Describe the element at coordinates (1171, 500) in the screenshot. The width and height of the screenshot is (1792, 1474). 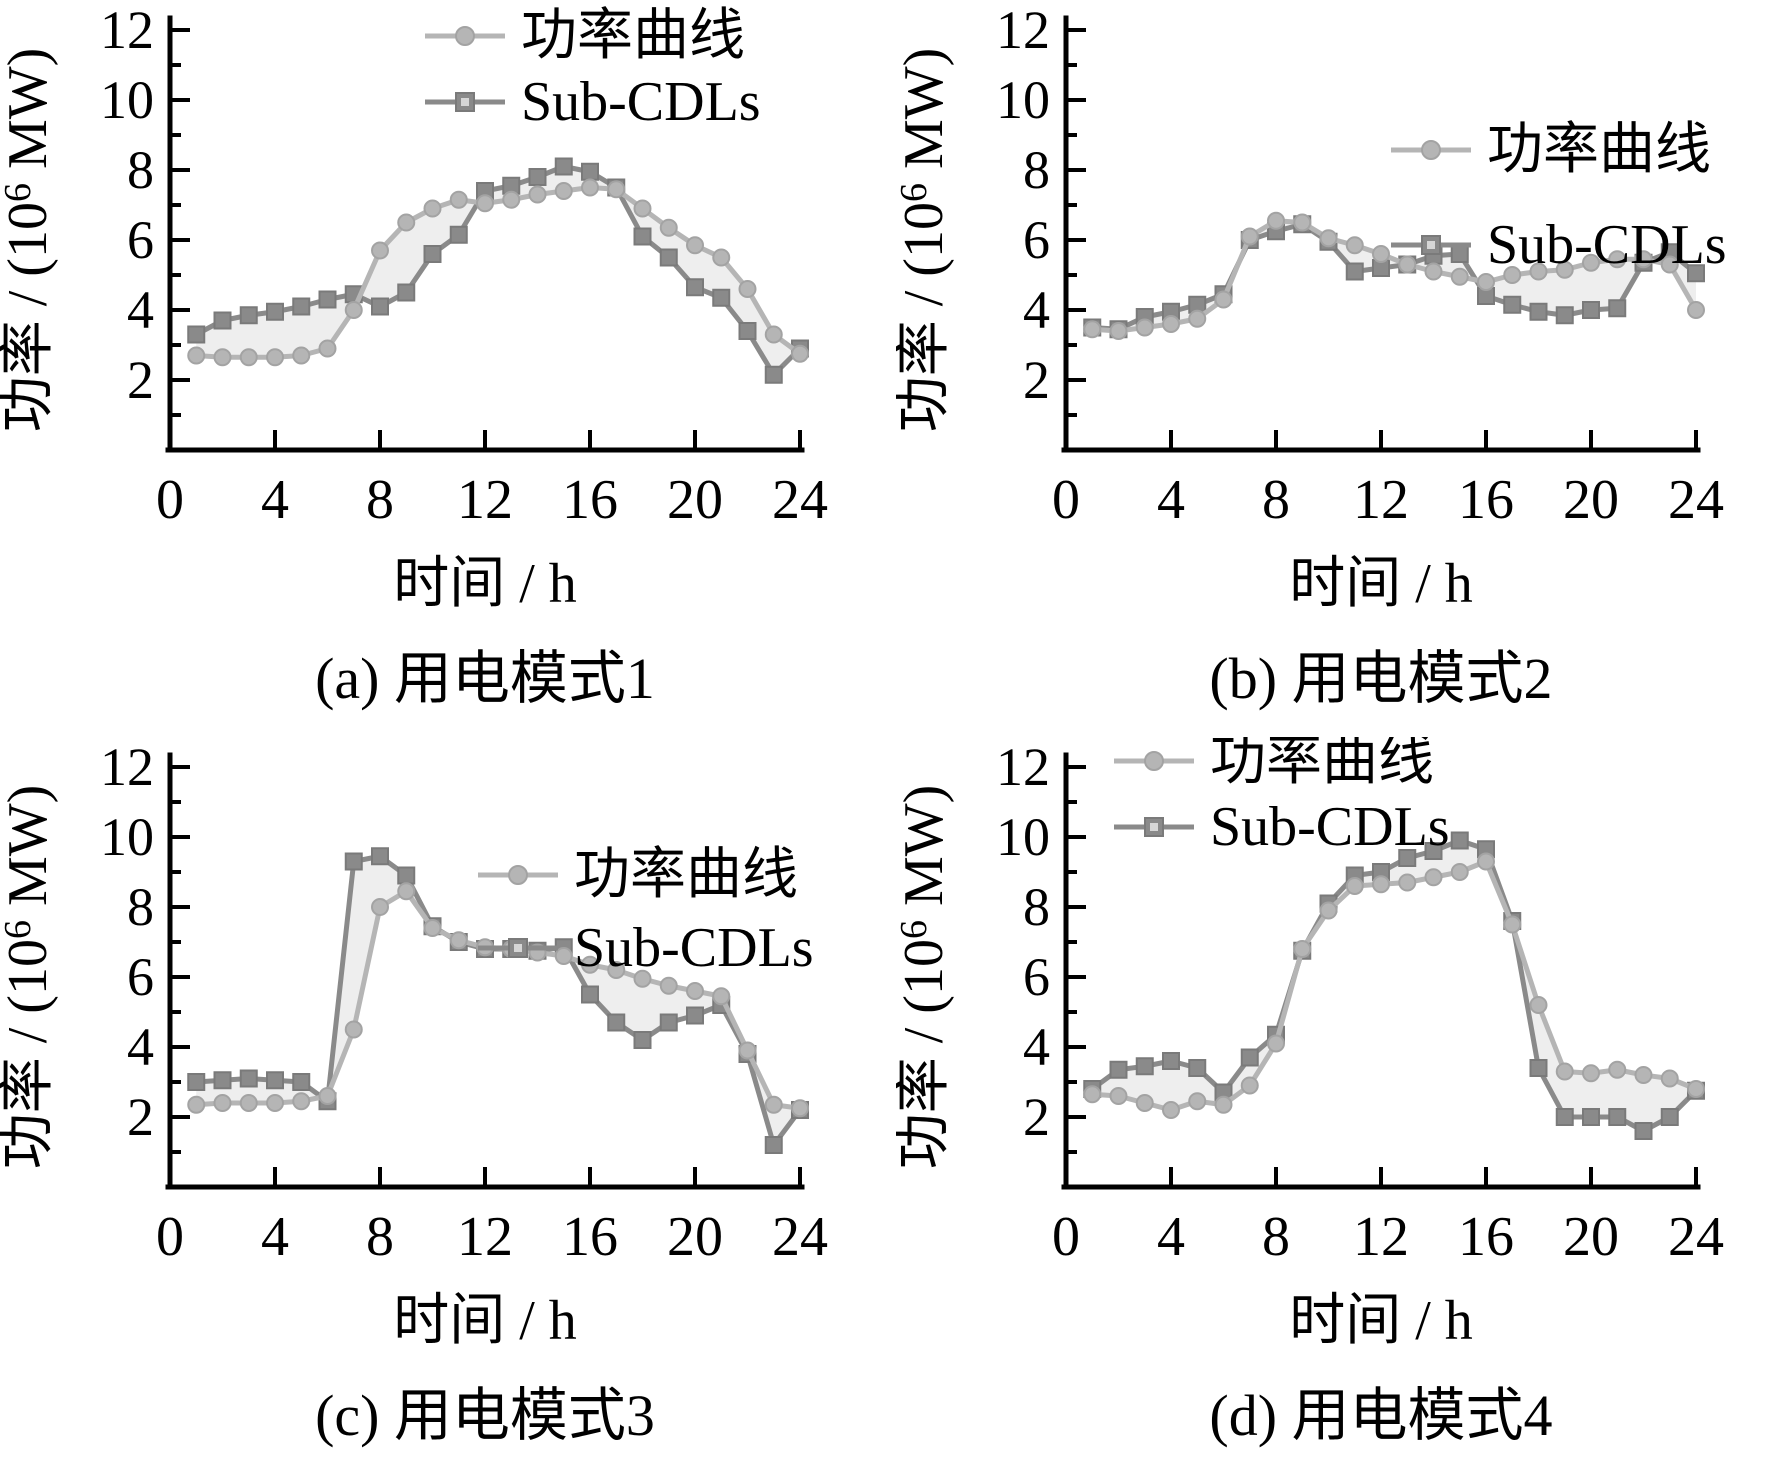
I see `x-tick-label: 4` at that location.